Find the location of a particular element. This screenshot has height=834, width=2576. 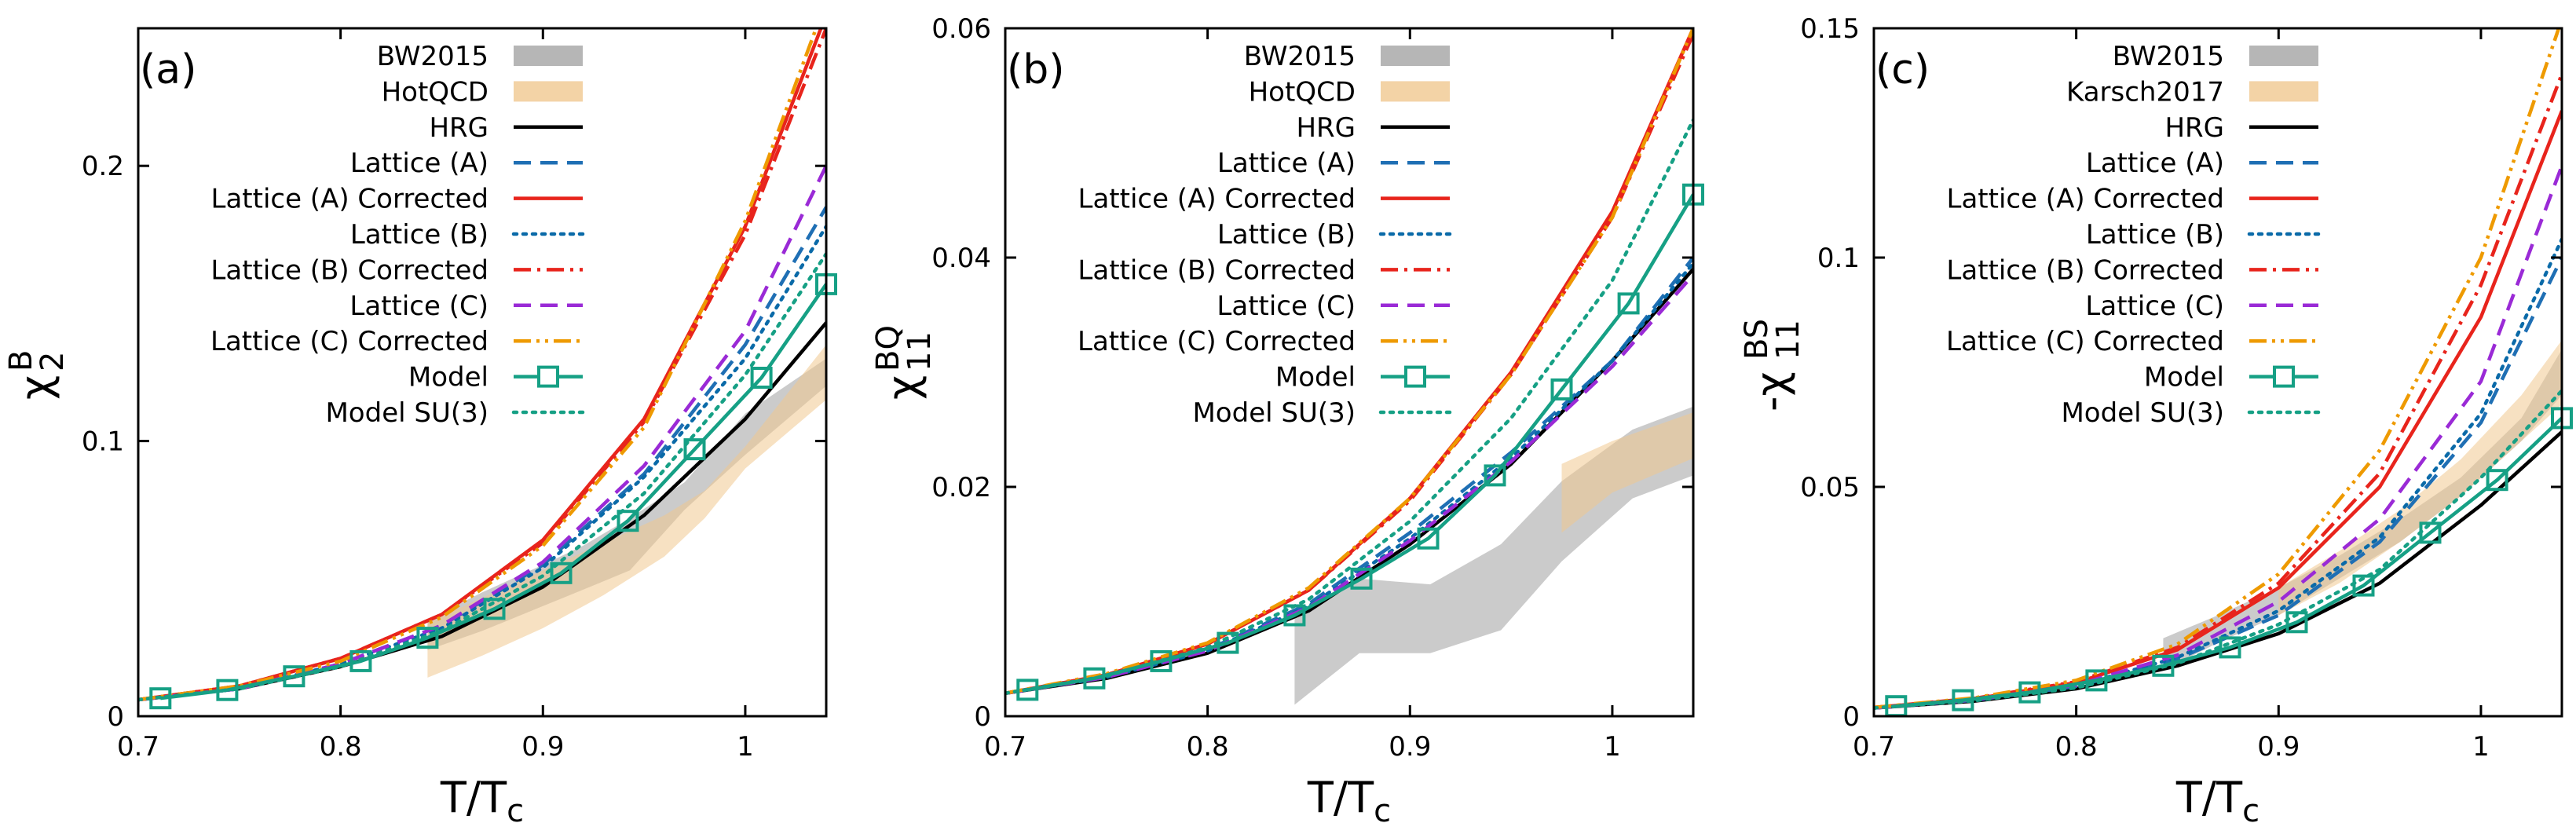

panel-label: (b) is located at coordinates (1036, 69).